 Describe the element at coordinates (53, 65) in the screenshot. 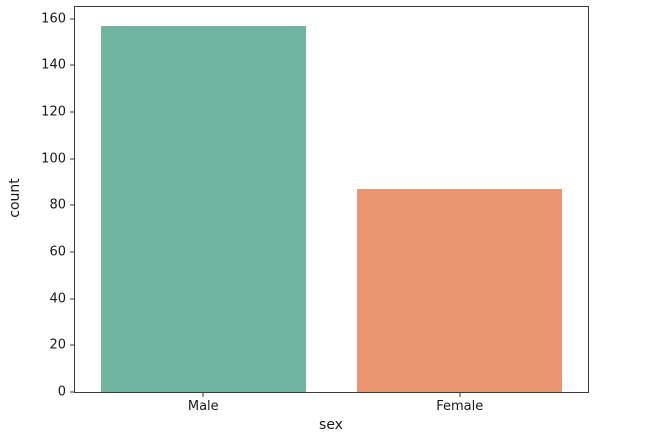

I see `y-tick-label: 140` at that location.